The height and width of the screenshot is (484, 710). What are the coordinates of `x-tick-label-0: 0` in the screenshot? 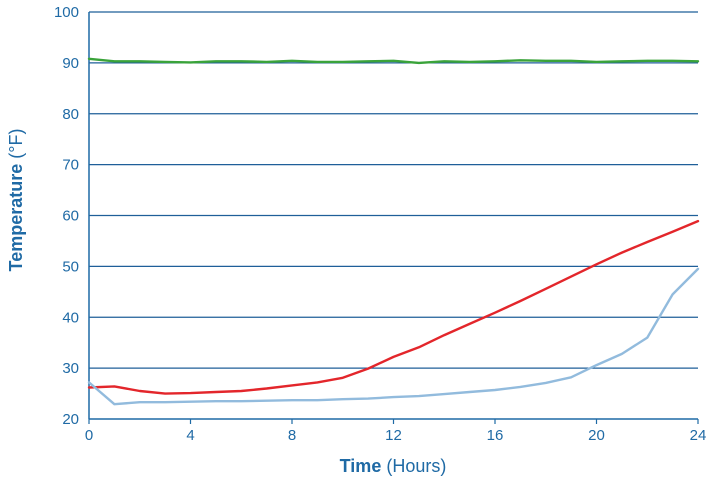 It's located at (89, 435).